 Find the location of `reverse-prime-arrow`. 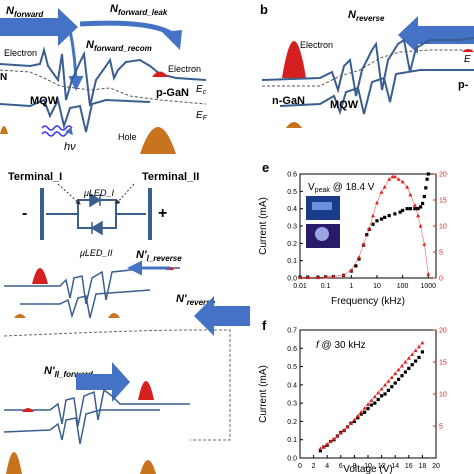

reverse-prime-arrow is located at coordinates (222, 316).